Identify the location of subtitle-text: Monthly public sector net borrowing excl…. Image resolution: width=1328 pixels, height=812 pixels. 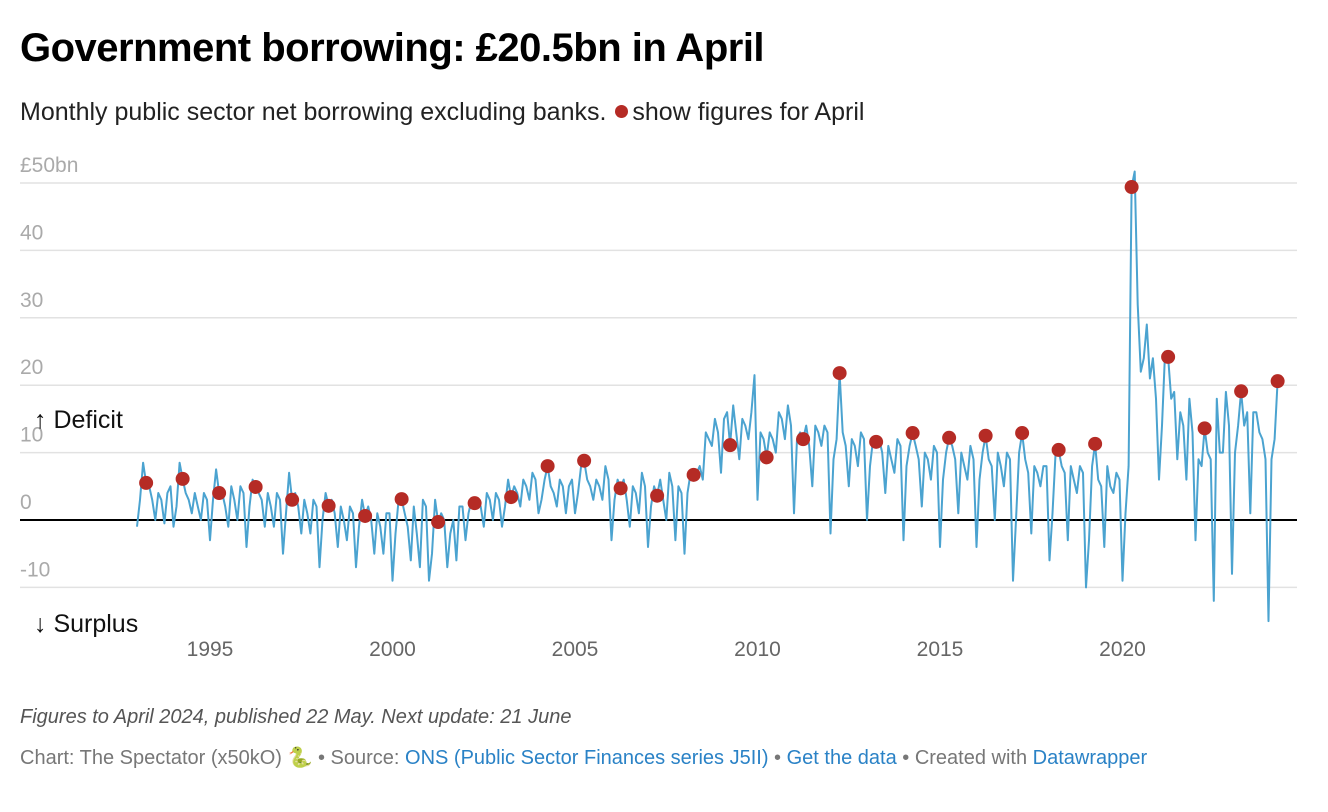
(313, 112).